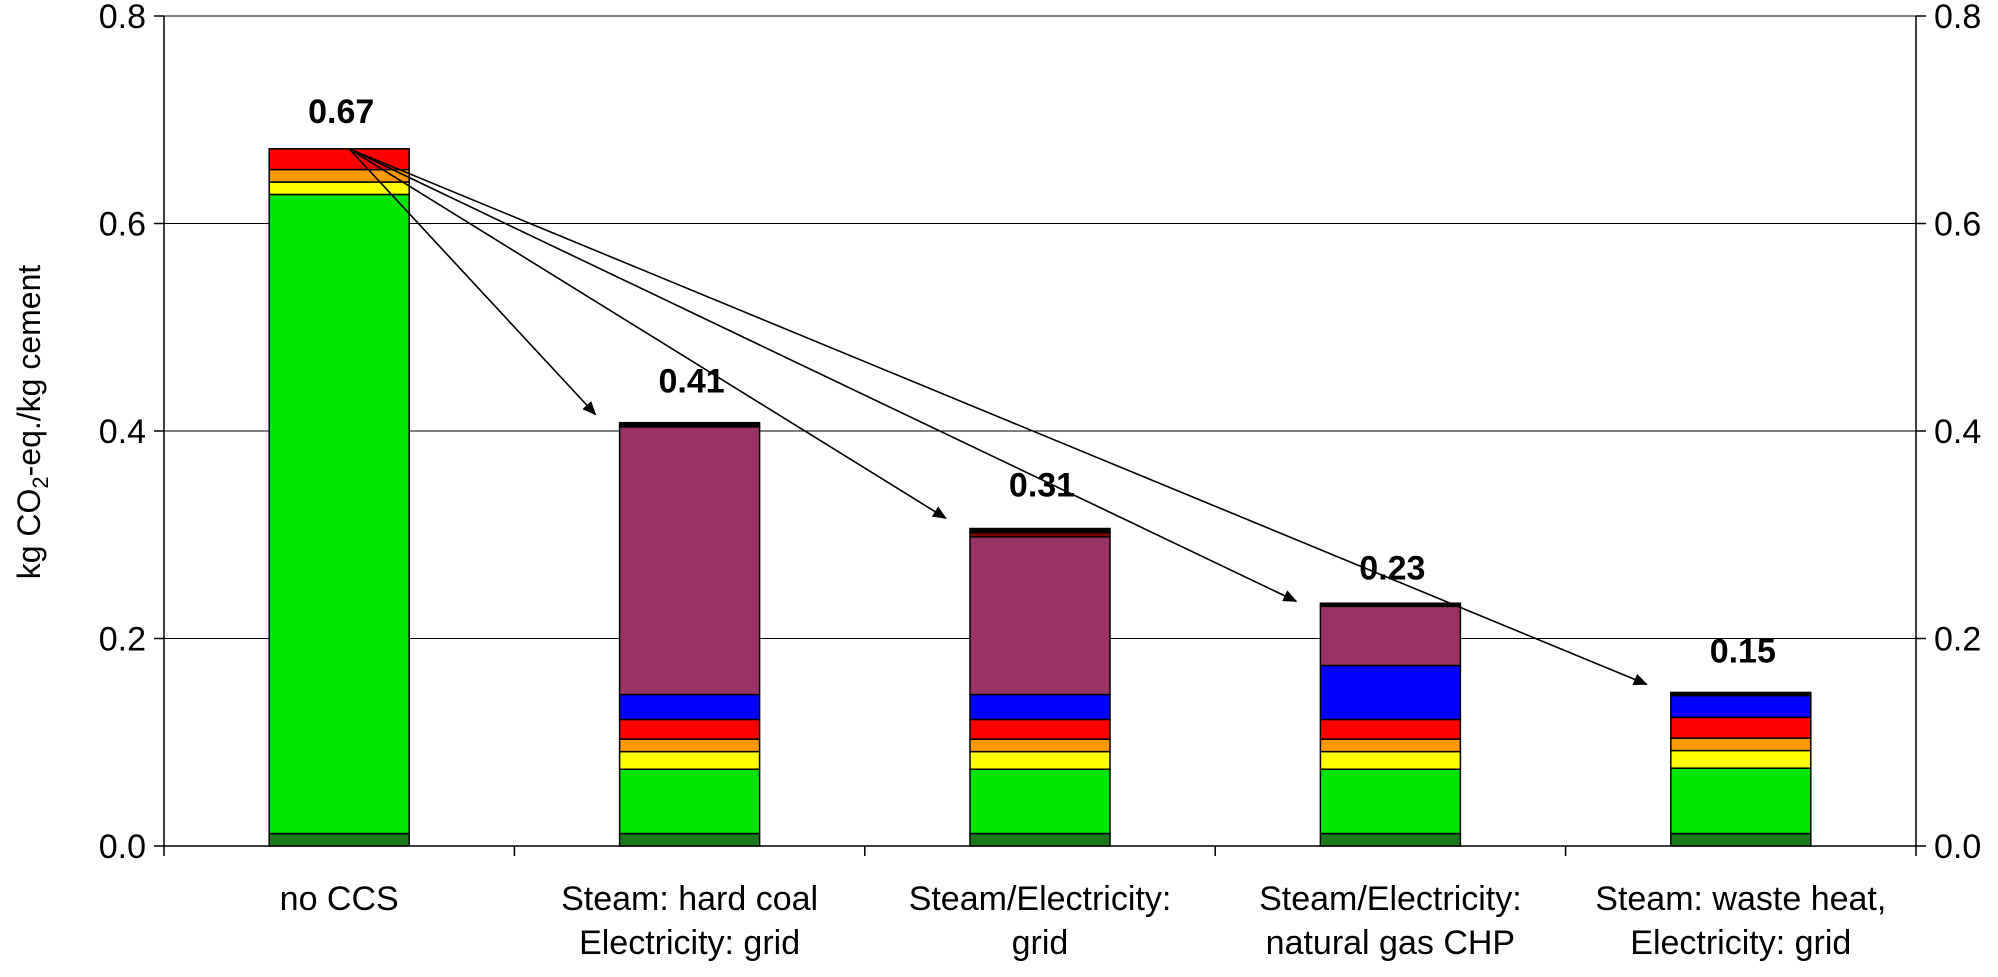  What do you see at coordinates (341, 112) in the screenshot?
I see `bar-total-label: 0.67` at bounding box center [341, 112].